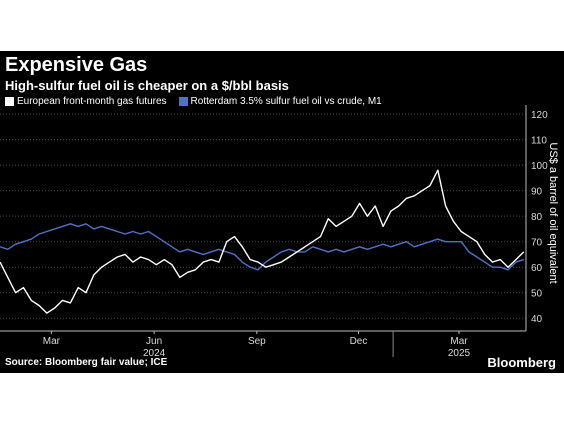 Image resolution: width=564 pixels, height=423 pixels. What do you see at coordinates (359, 341) in the screenshot?
I see `x-tick-label-3: Dec` at bounding box center [359, 341].